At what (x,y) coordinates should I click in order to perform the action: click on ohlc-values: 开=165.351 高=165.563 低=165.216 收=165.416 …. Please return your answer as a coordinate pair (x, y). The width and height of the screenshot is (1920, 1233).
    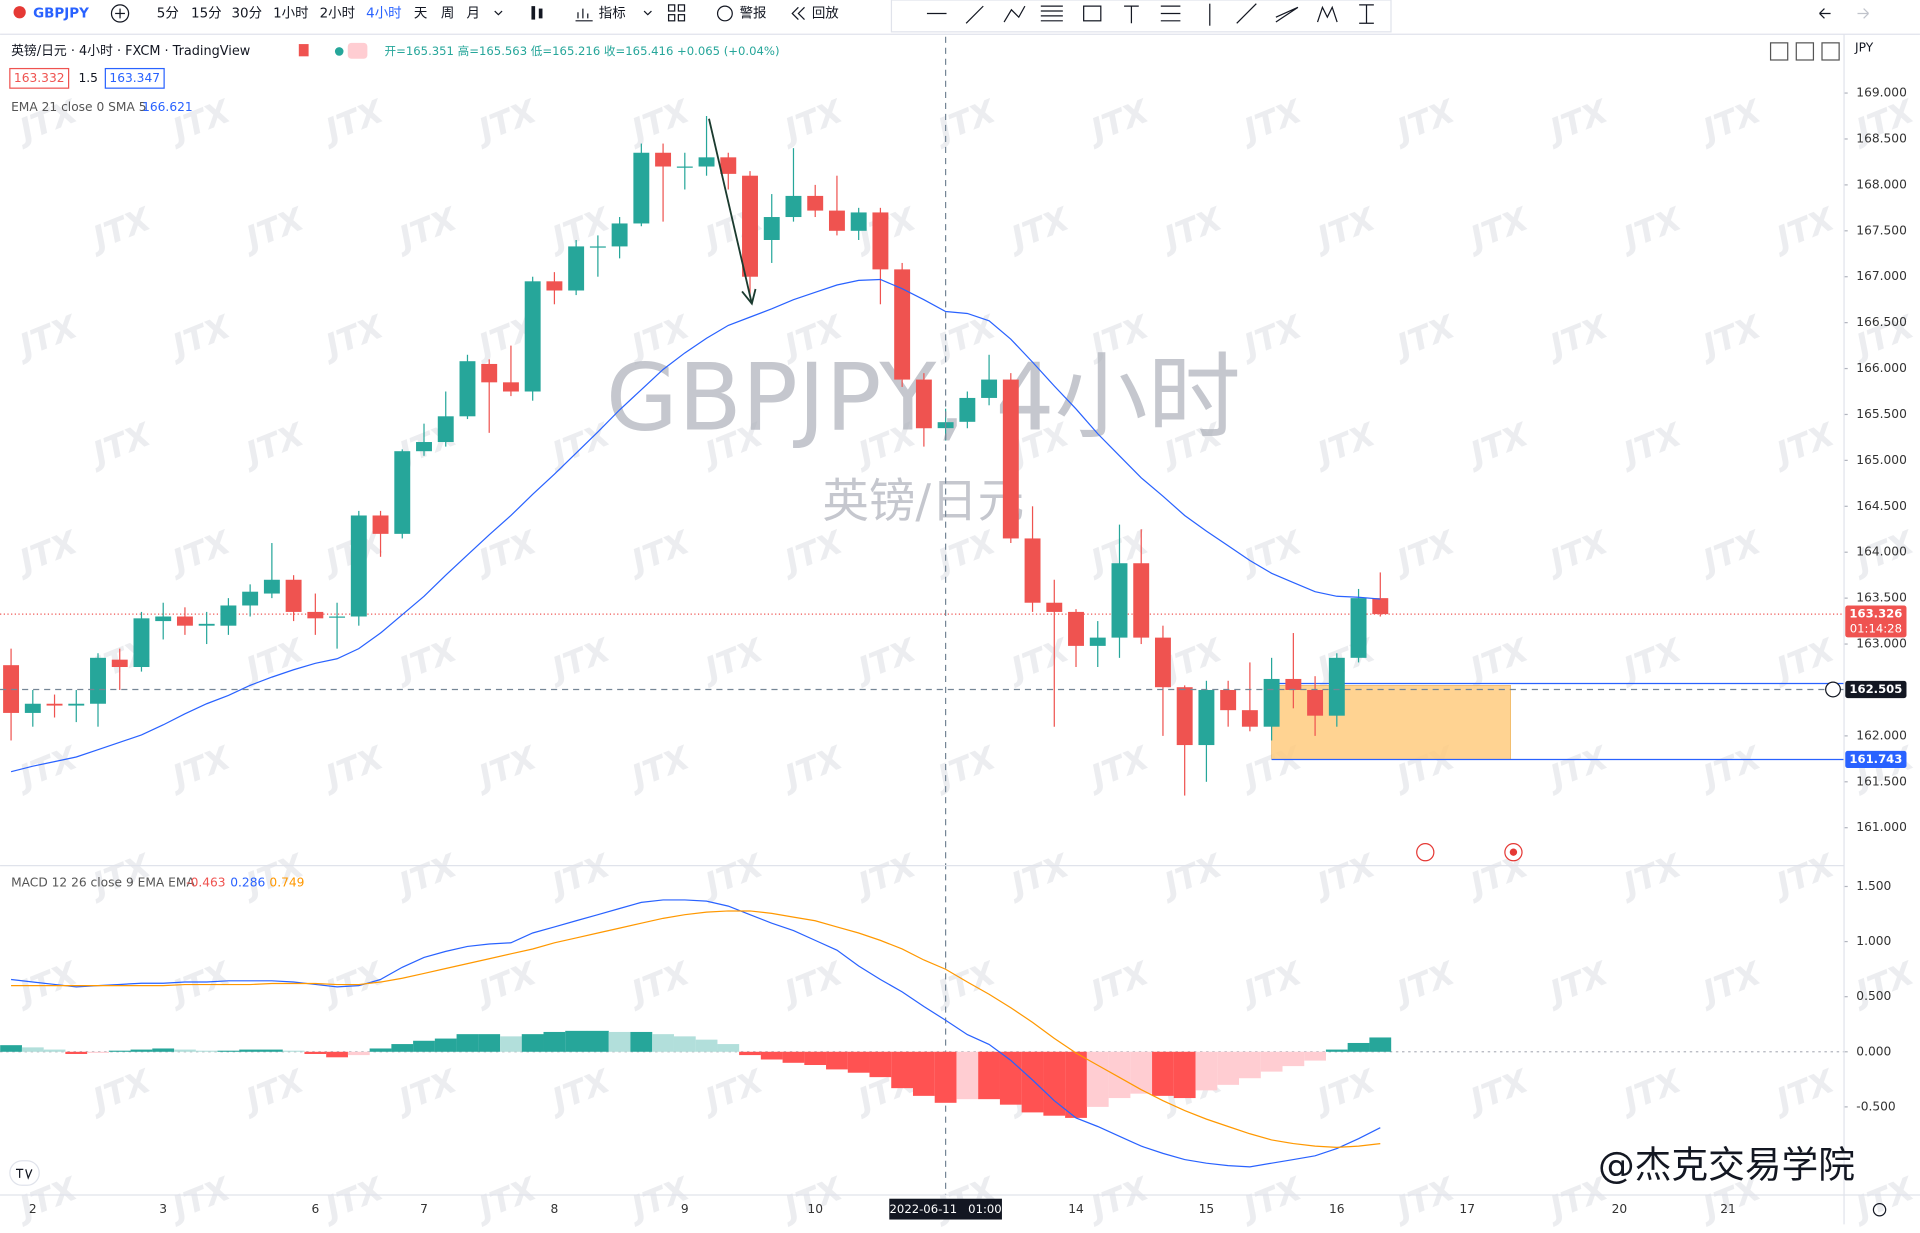
    Looking at the image, I should click on (582, 51).